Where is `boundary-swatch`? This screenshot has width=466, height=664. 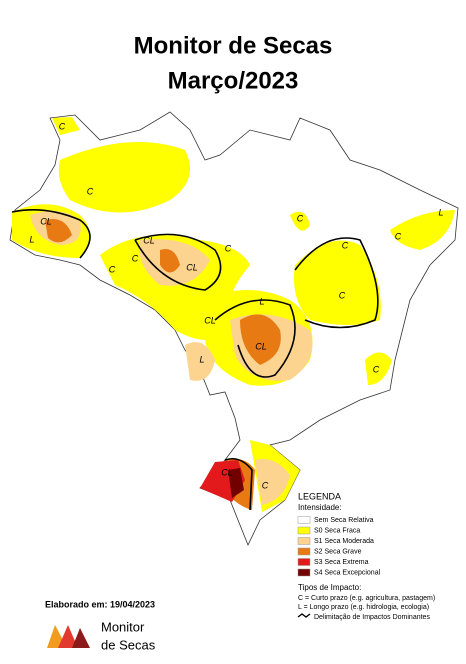 boundary-swatch is located at coordinates (304, 615).